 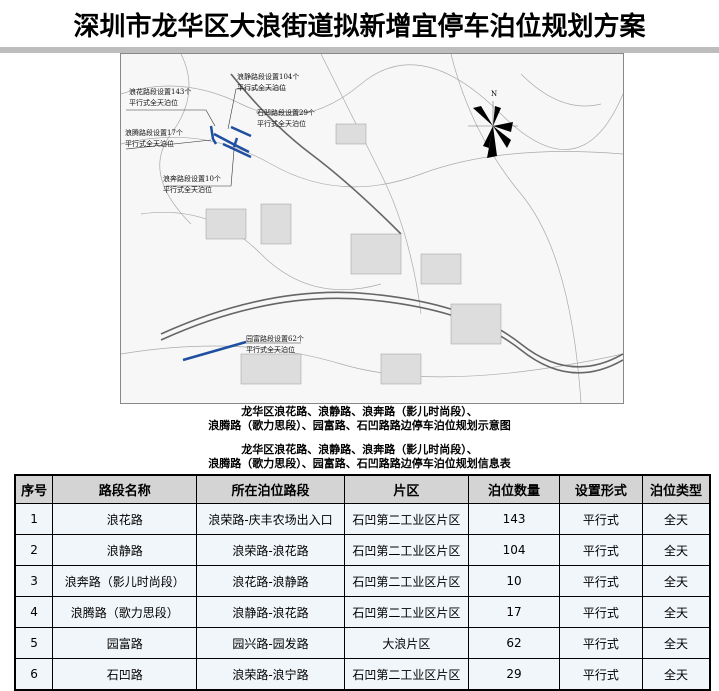 What do you see at coordinates (34, 643) in the screenshot?
I see `table-cell: 5` at bounding box center [34, 643].